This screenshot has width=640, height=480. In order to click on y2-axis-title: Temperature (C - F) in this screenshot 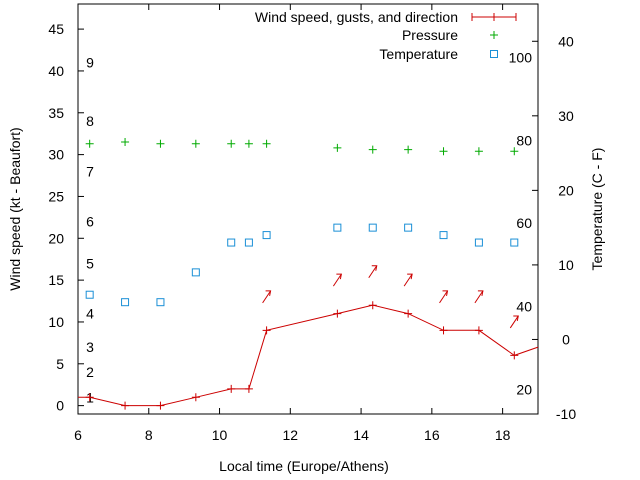, I will do `click(597, 209)`.